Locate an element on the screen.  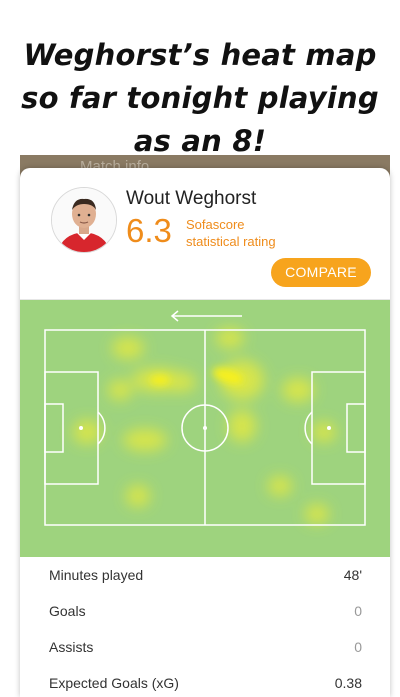
caption-line-1: Weghorst’s heat map is located at coordinates (200, 55).